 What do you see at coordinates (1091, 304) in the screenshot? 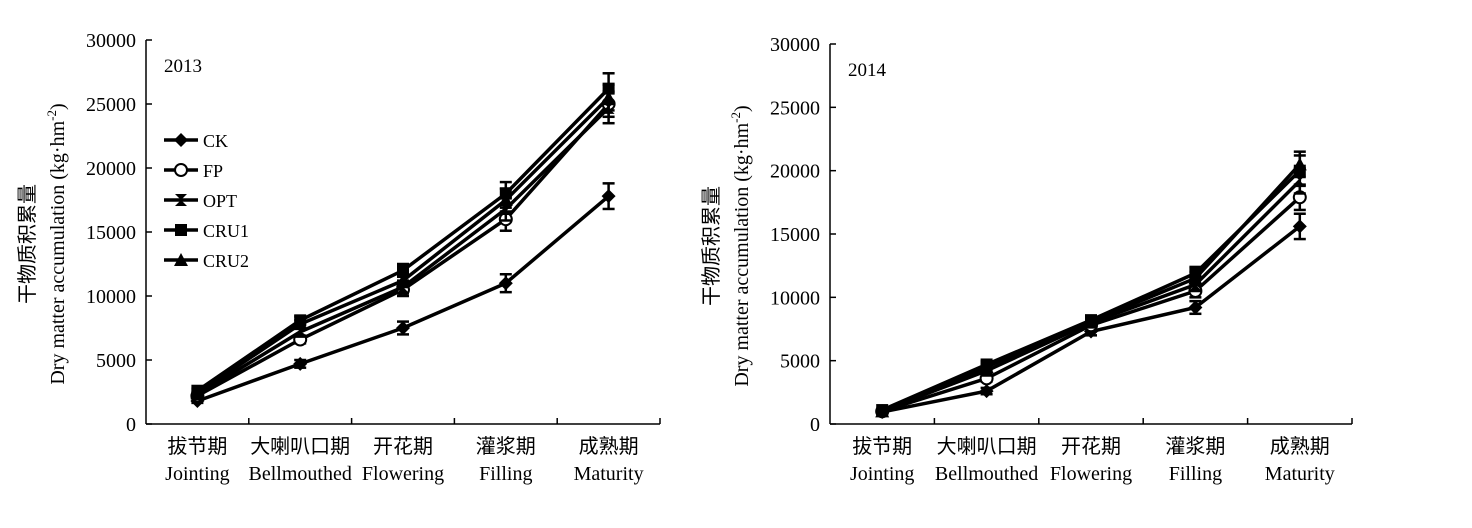
I see `series-line-FP` at bounding box center [1091, 304].